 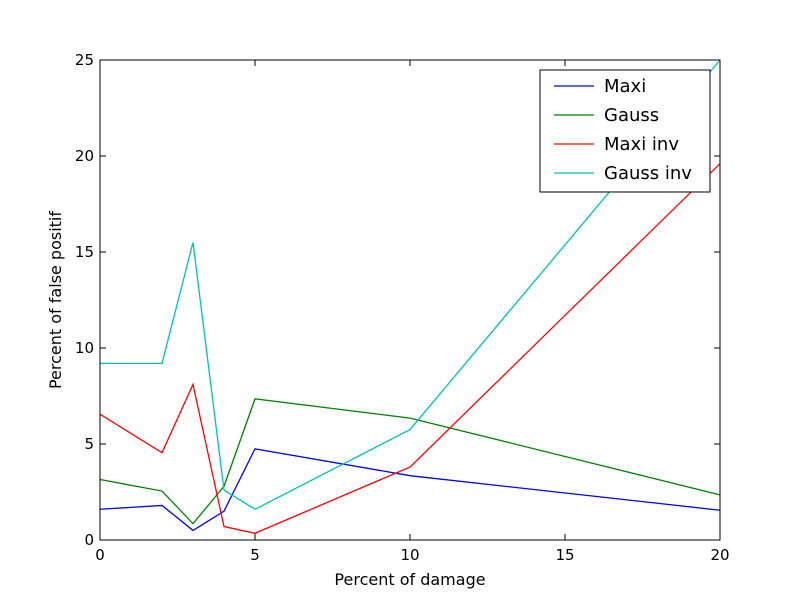 I want to click on y-tick-label: 25, so click(x=84, y=60).